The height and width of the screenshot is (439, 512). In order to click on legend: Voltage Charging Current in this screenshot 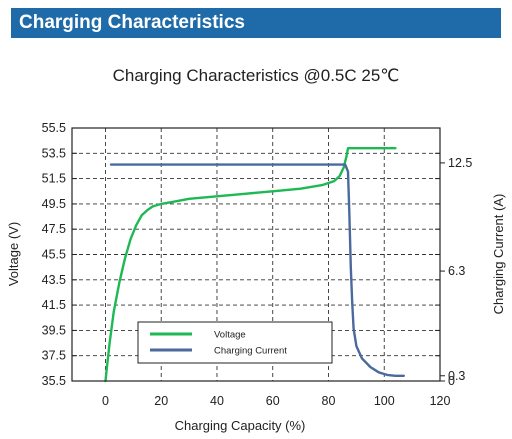, I will do `click(235, 342)`.